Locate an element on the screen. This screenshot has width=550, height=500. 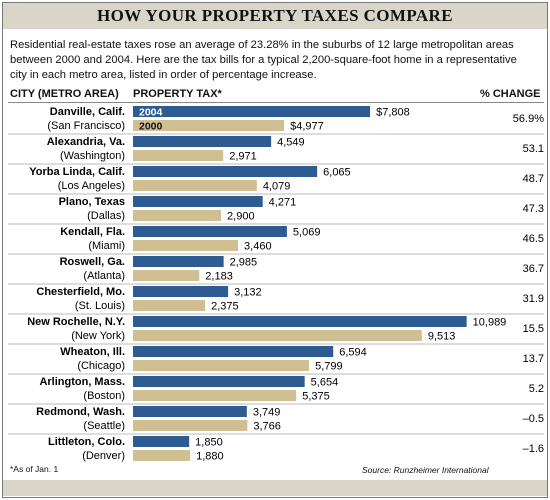
metro-label: (St. Louis) is located at coordinates (100, 306).